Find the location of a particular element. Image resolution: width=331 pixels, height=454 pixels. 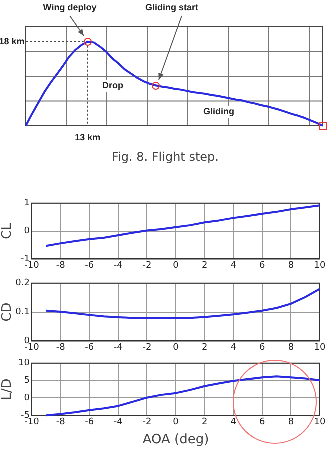

y-axis-title: CD is located at coordinates (8, 312).